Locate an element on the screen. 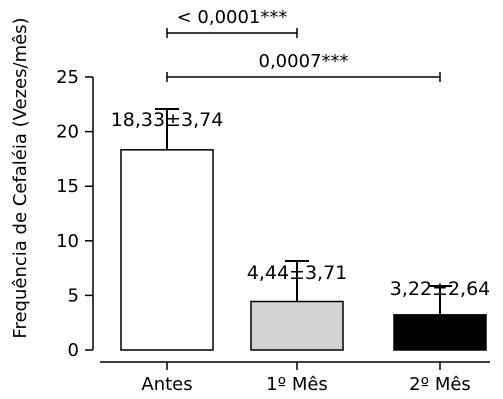  y-tick-label: 10 is located at coordinates (67, 241).